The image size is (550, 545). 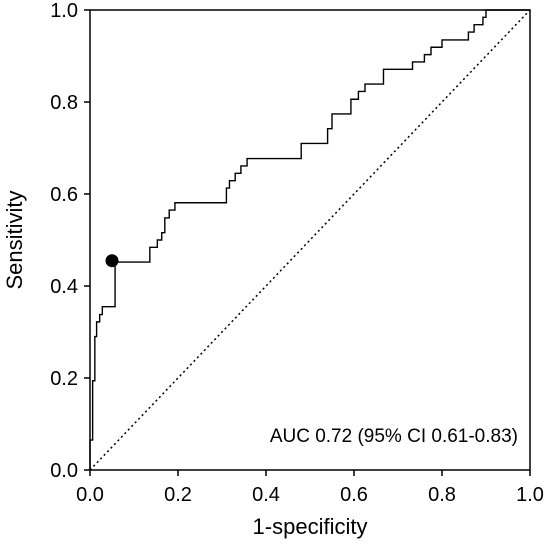 What do you see at coordinates (90, 495) in the screenshot?
I see `x-tick-label: 0.0` at bounding box center [90, 495].